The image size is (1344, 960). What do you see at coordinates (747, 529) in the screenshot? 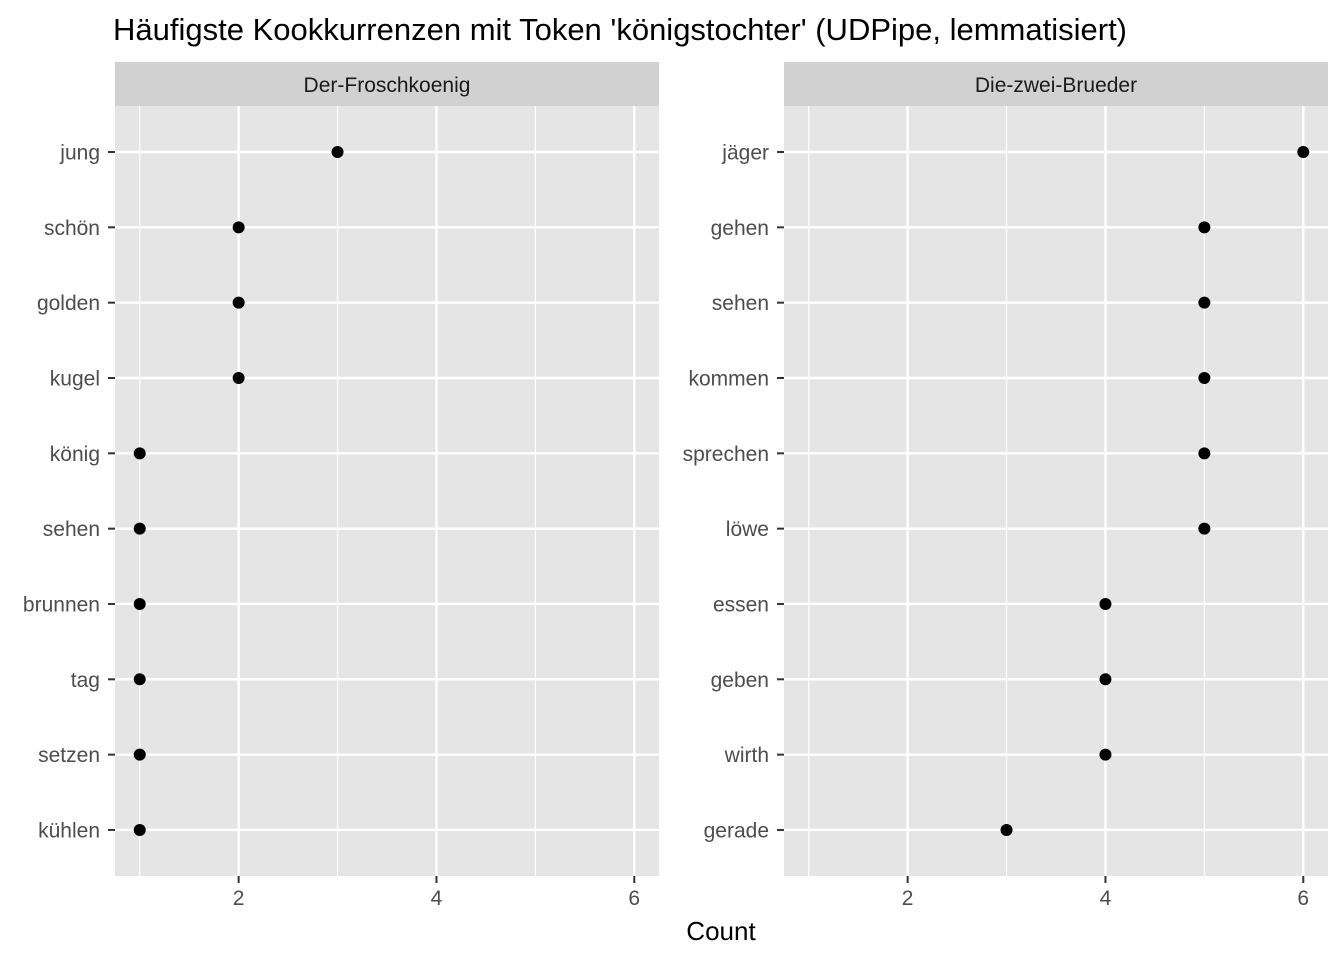
I see `y-tick-label: löwe` at bounding box center [747, 529].